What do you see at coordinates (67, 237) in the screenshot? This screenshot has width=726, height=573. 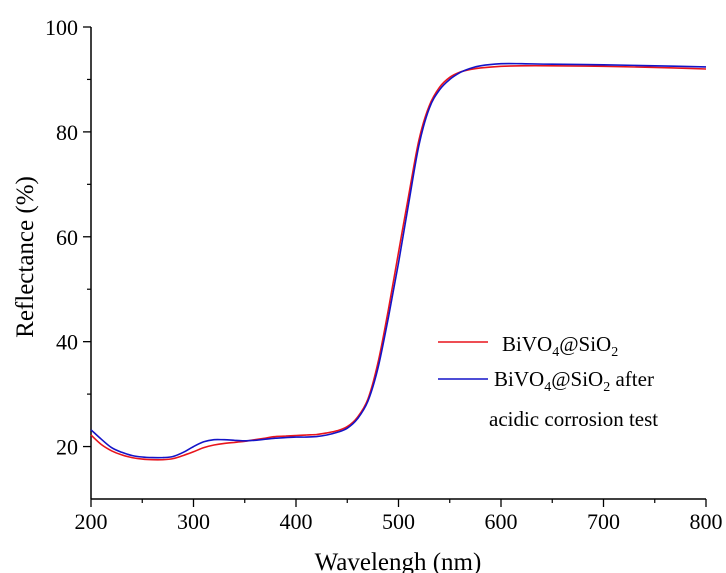 I see `y-tick-label-60: 60` at bounding box center [67, 237].